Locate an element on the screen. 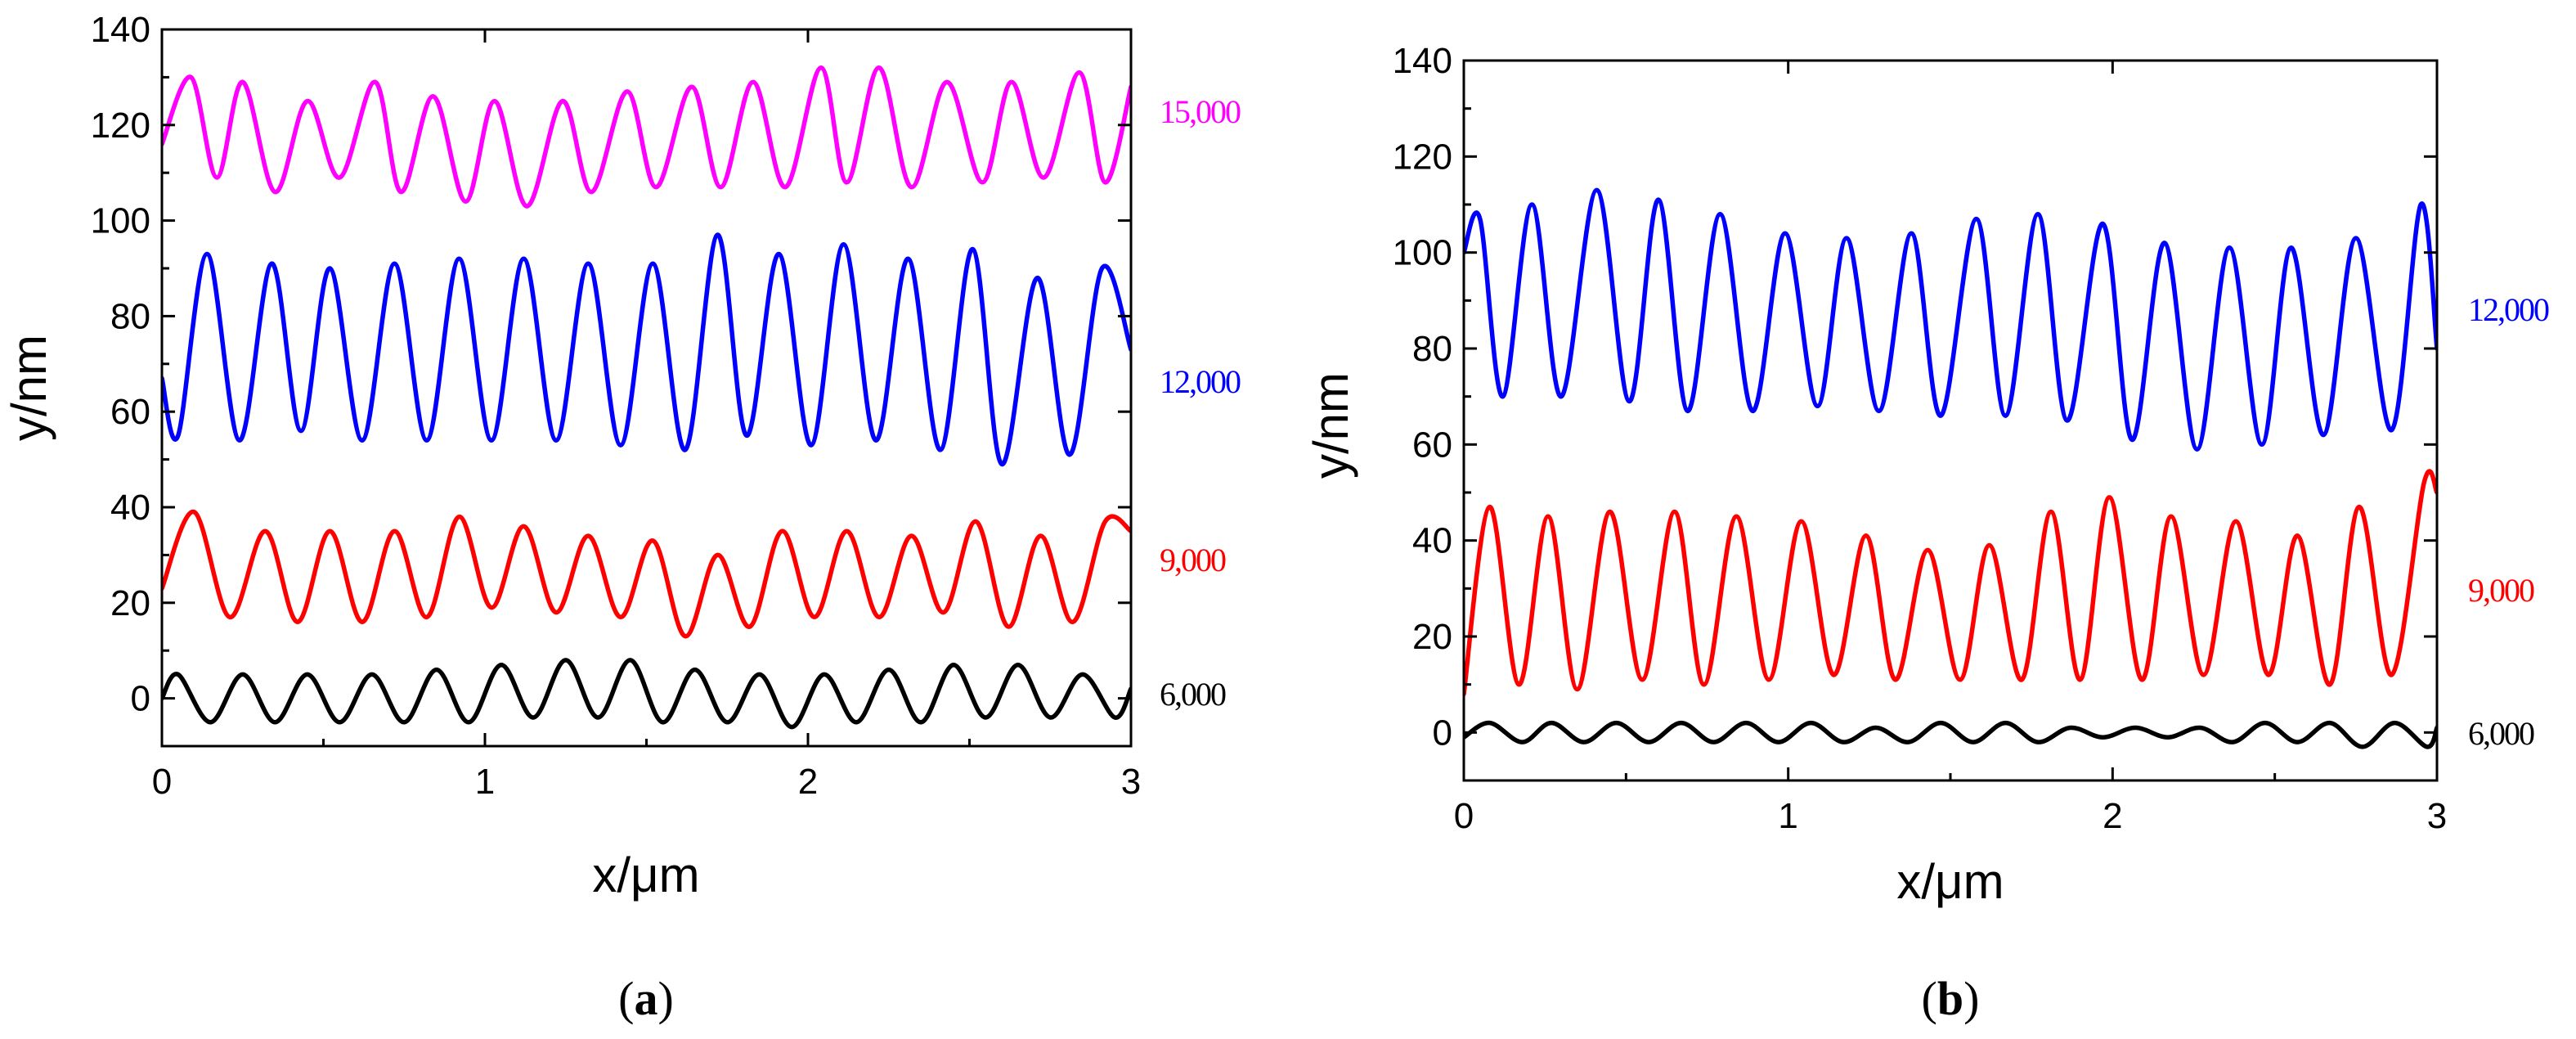 Image resolution: width=2576 pixels, height=1039 pixels. caption-b: (b) is located at coordinates (1951, 998).